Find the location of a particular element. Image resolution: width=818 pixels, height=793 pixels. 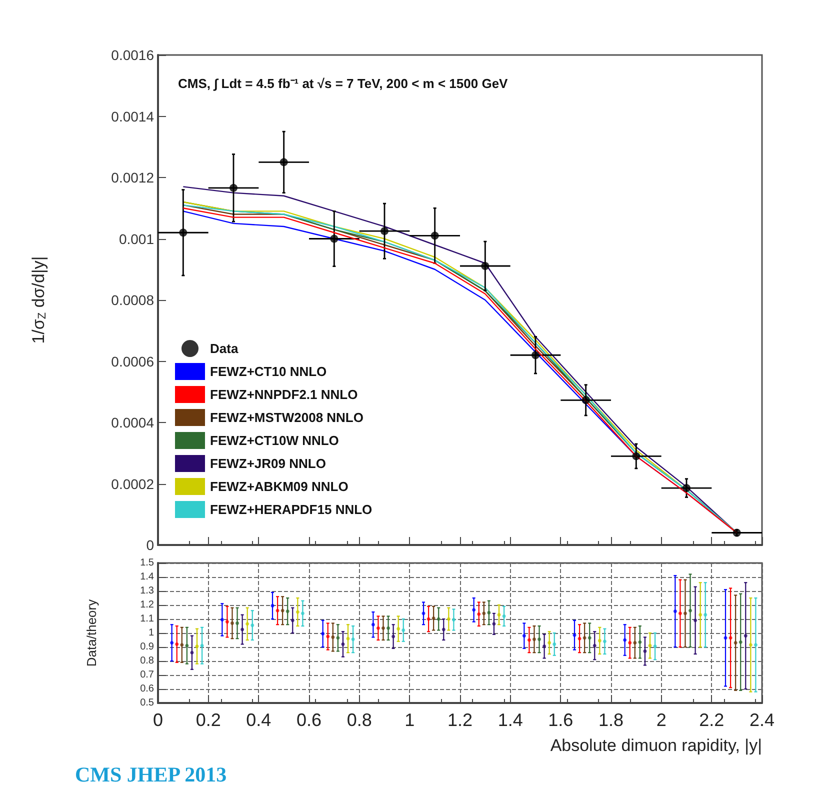

y-tick-label: 0.0016 is located at coordinates (132, 55).